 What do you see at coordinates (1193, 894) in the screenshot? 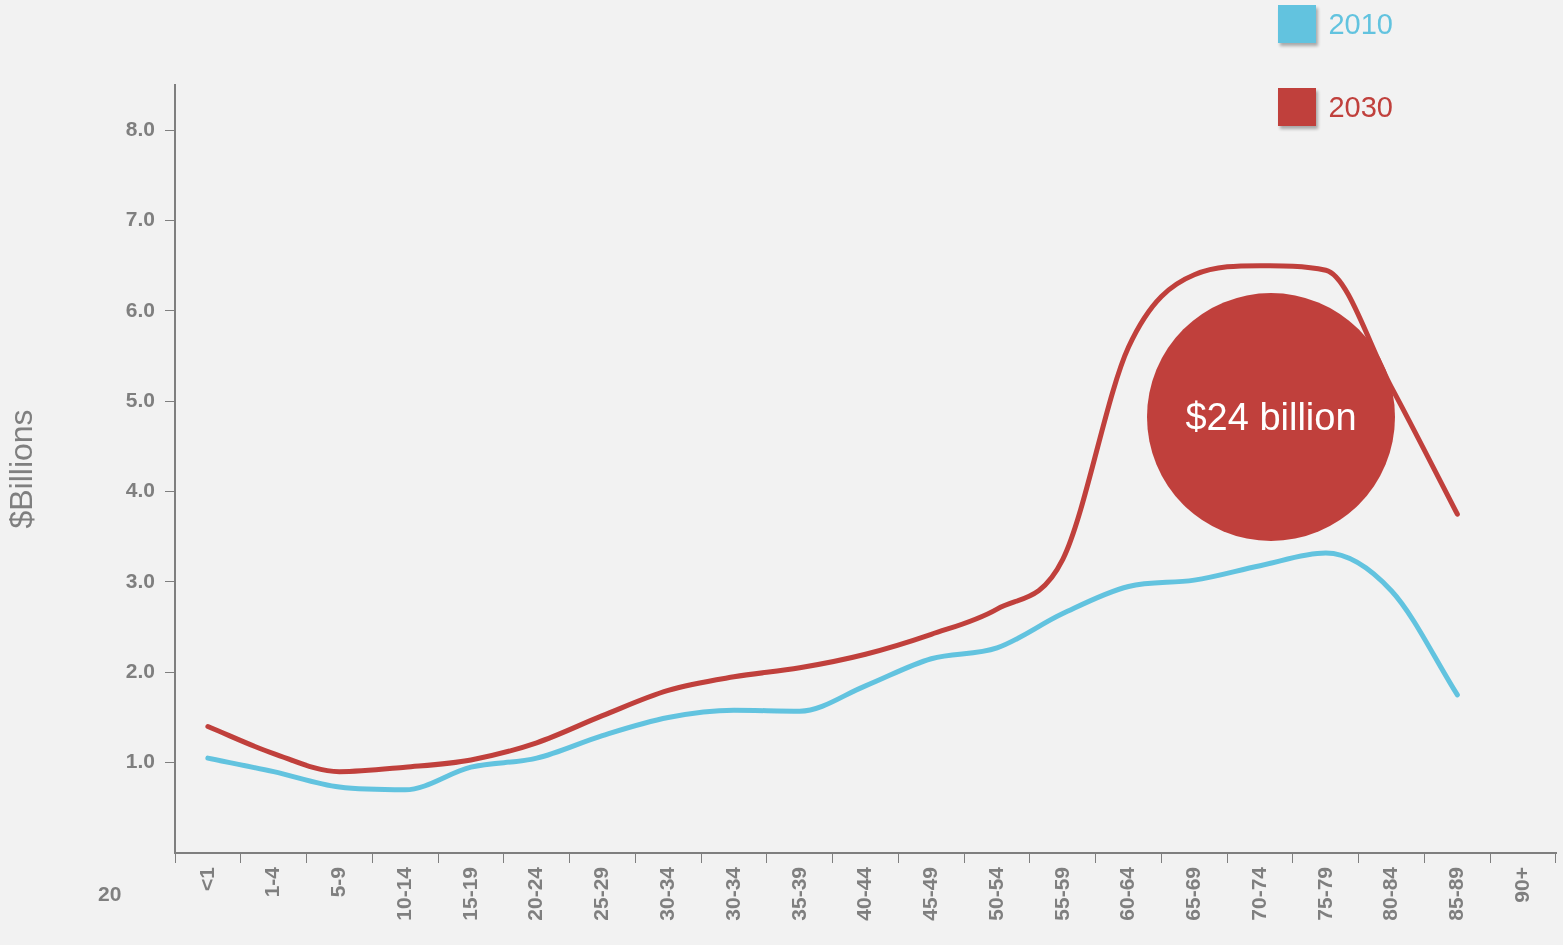
I see `x-tick-label: 65-69` at bounding box center [1193, 894].